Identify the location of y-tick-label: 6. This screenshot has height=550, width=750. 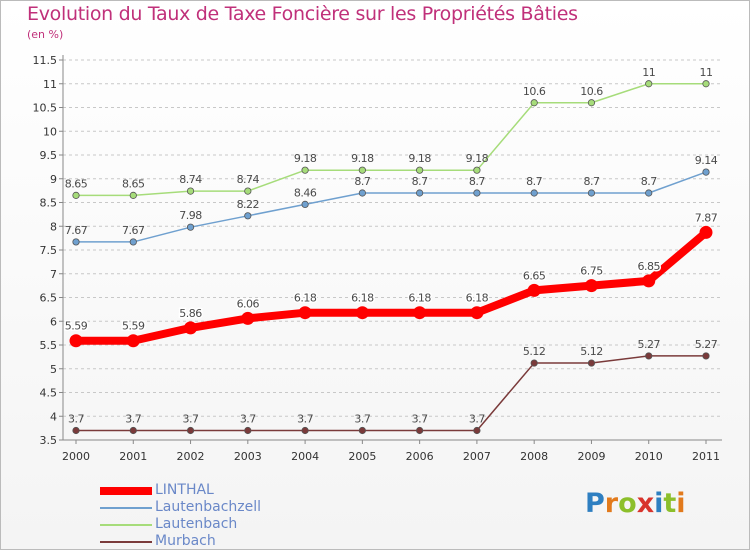
(53, 321).